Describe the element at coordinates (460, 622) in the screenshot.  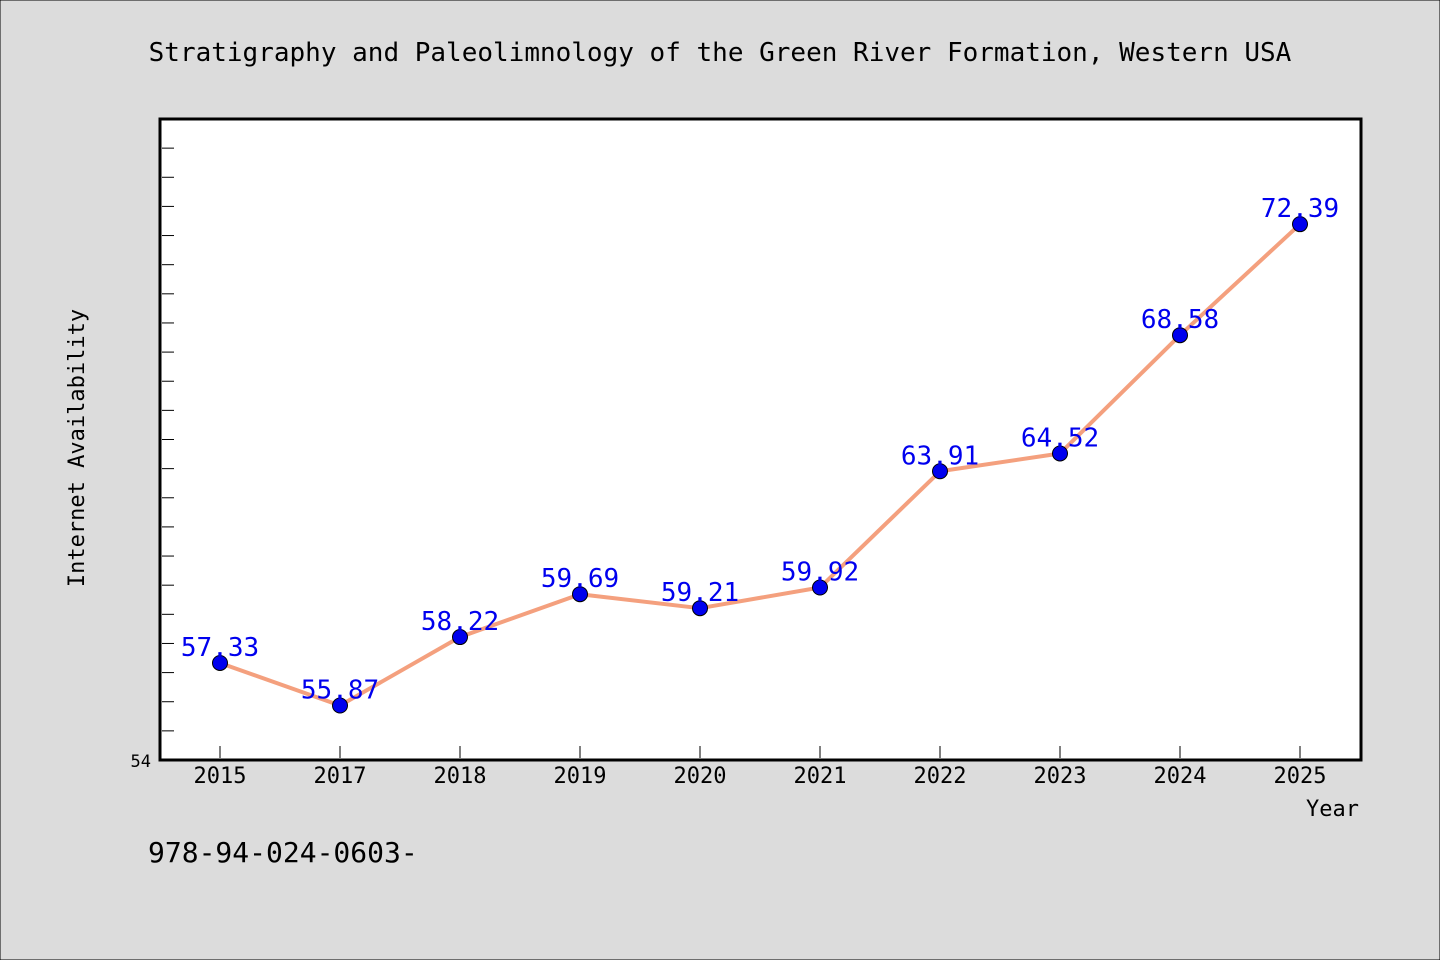
I see `data-label: 58.22` at that location.